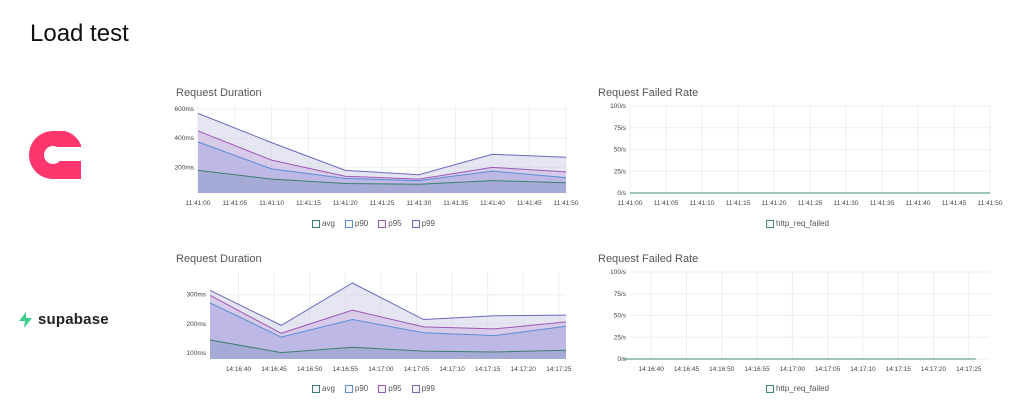 The height and width of the screenshot is (403, 1024). What do you see at coordinates (328, 388) in the screenshot?
I see `legend-label: avg` at bounding box center [328, 388].